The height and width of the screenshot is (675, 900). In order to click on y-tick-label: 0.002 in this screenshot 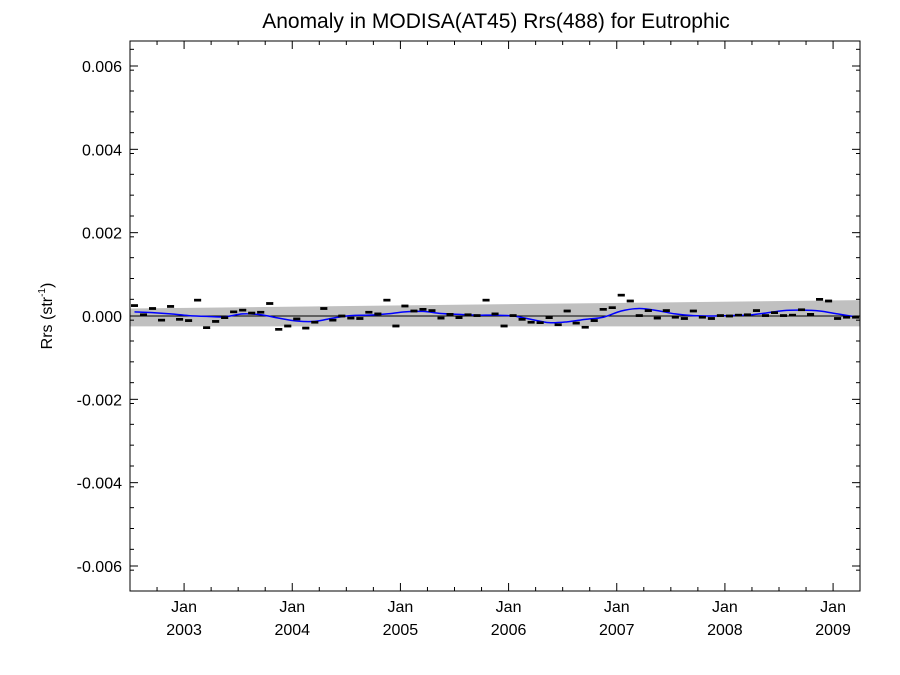, I will do `click(102, 234)`.